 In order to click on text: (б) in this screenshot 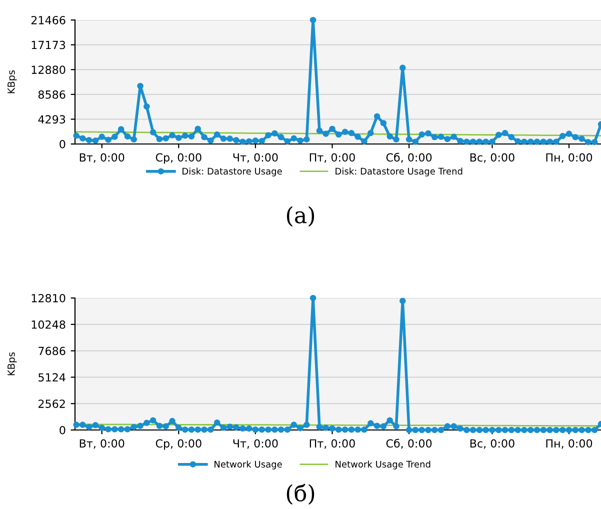, I will do `click(300, 494)`.